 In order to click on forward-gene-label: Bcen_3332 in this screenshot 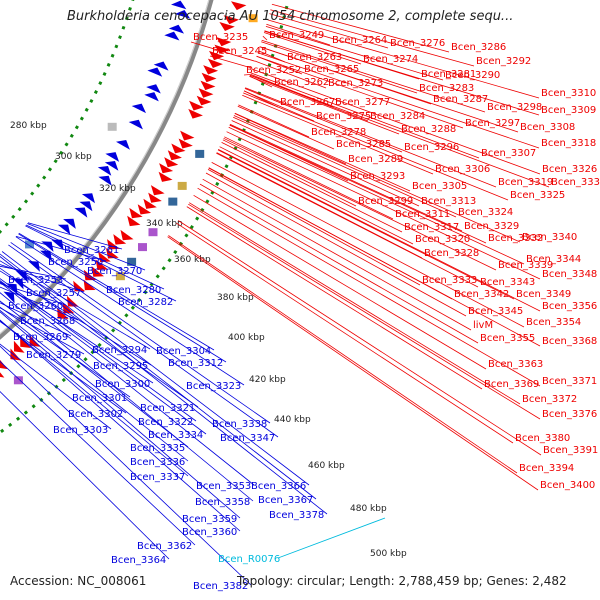, I will do `click(515, 238)`.